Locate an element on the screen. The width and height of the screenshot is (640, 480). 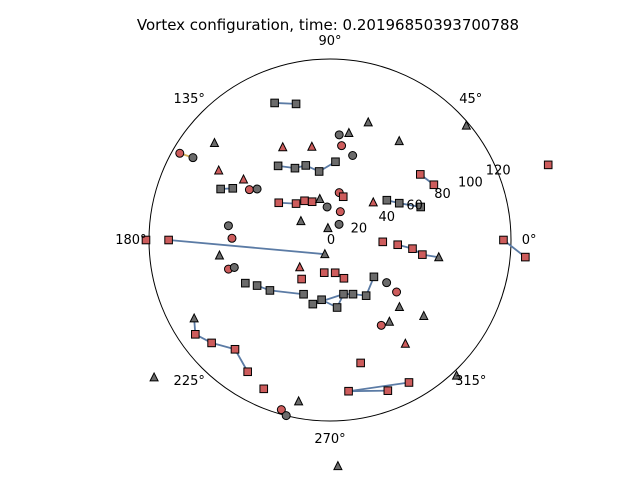
angle-tick-180: 180° is located at coordinates (130, 240).